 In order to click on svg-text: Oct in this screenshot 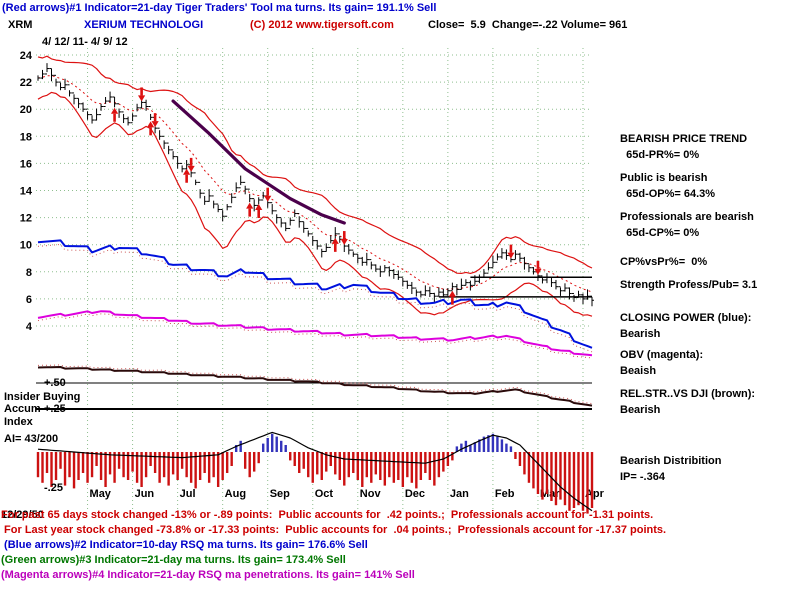, I will do `click(324, 494)`.